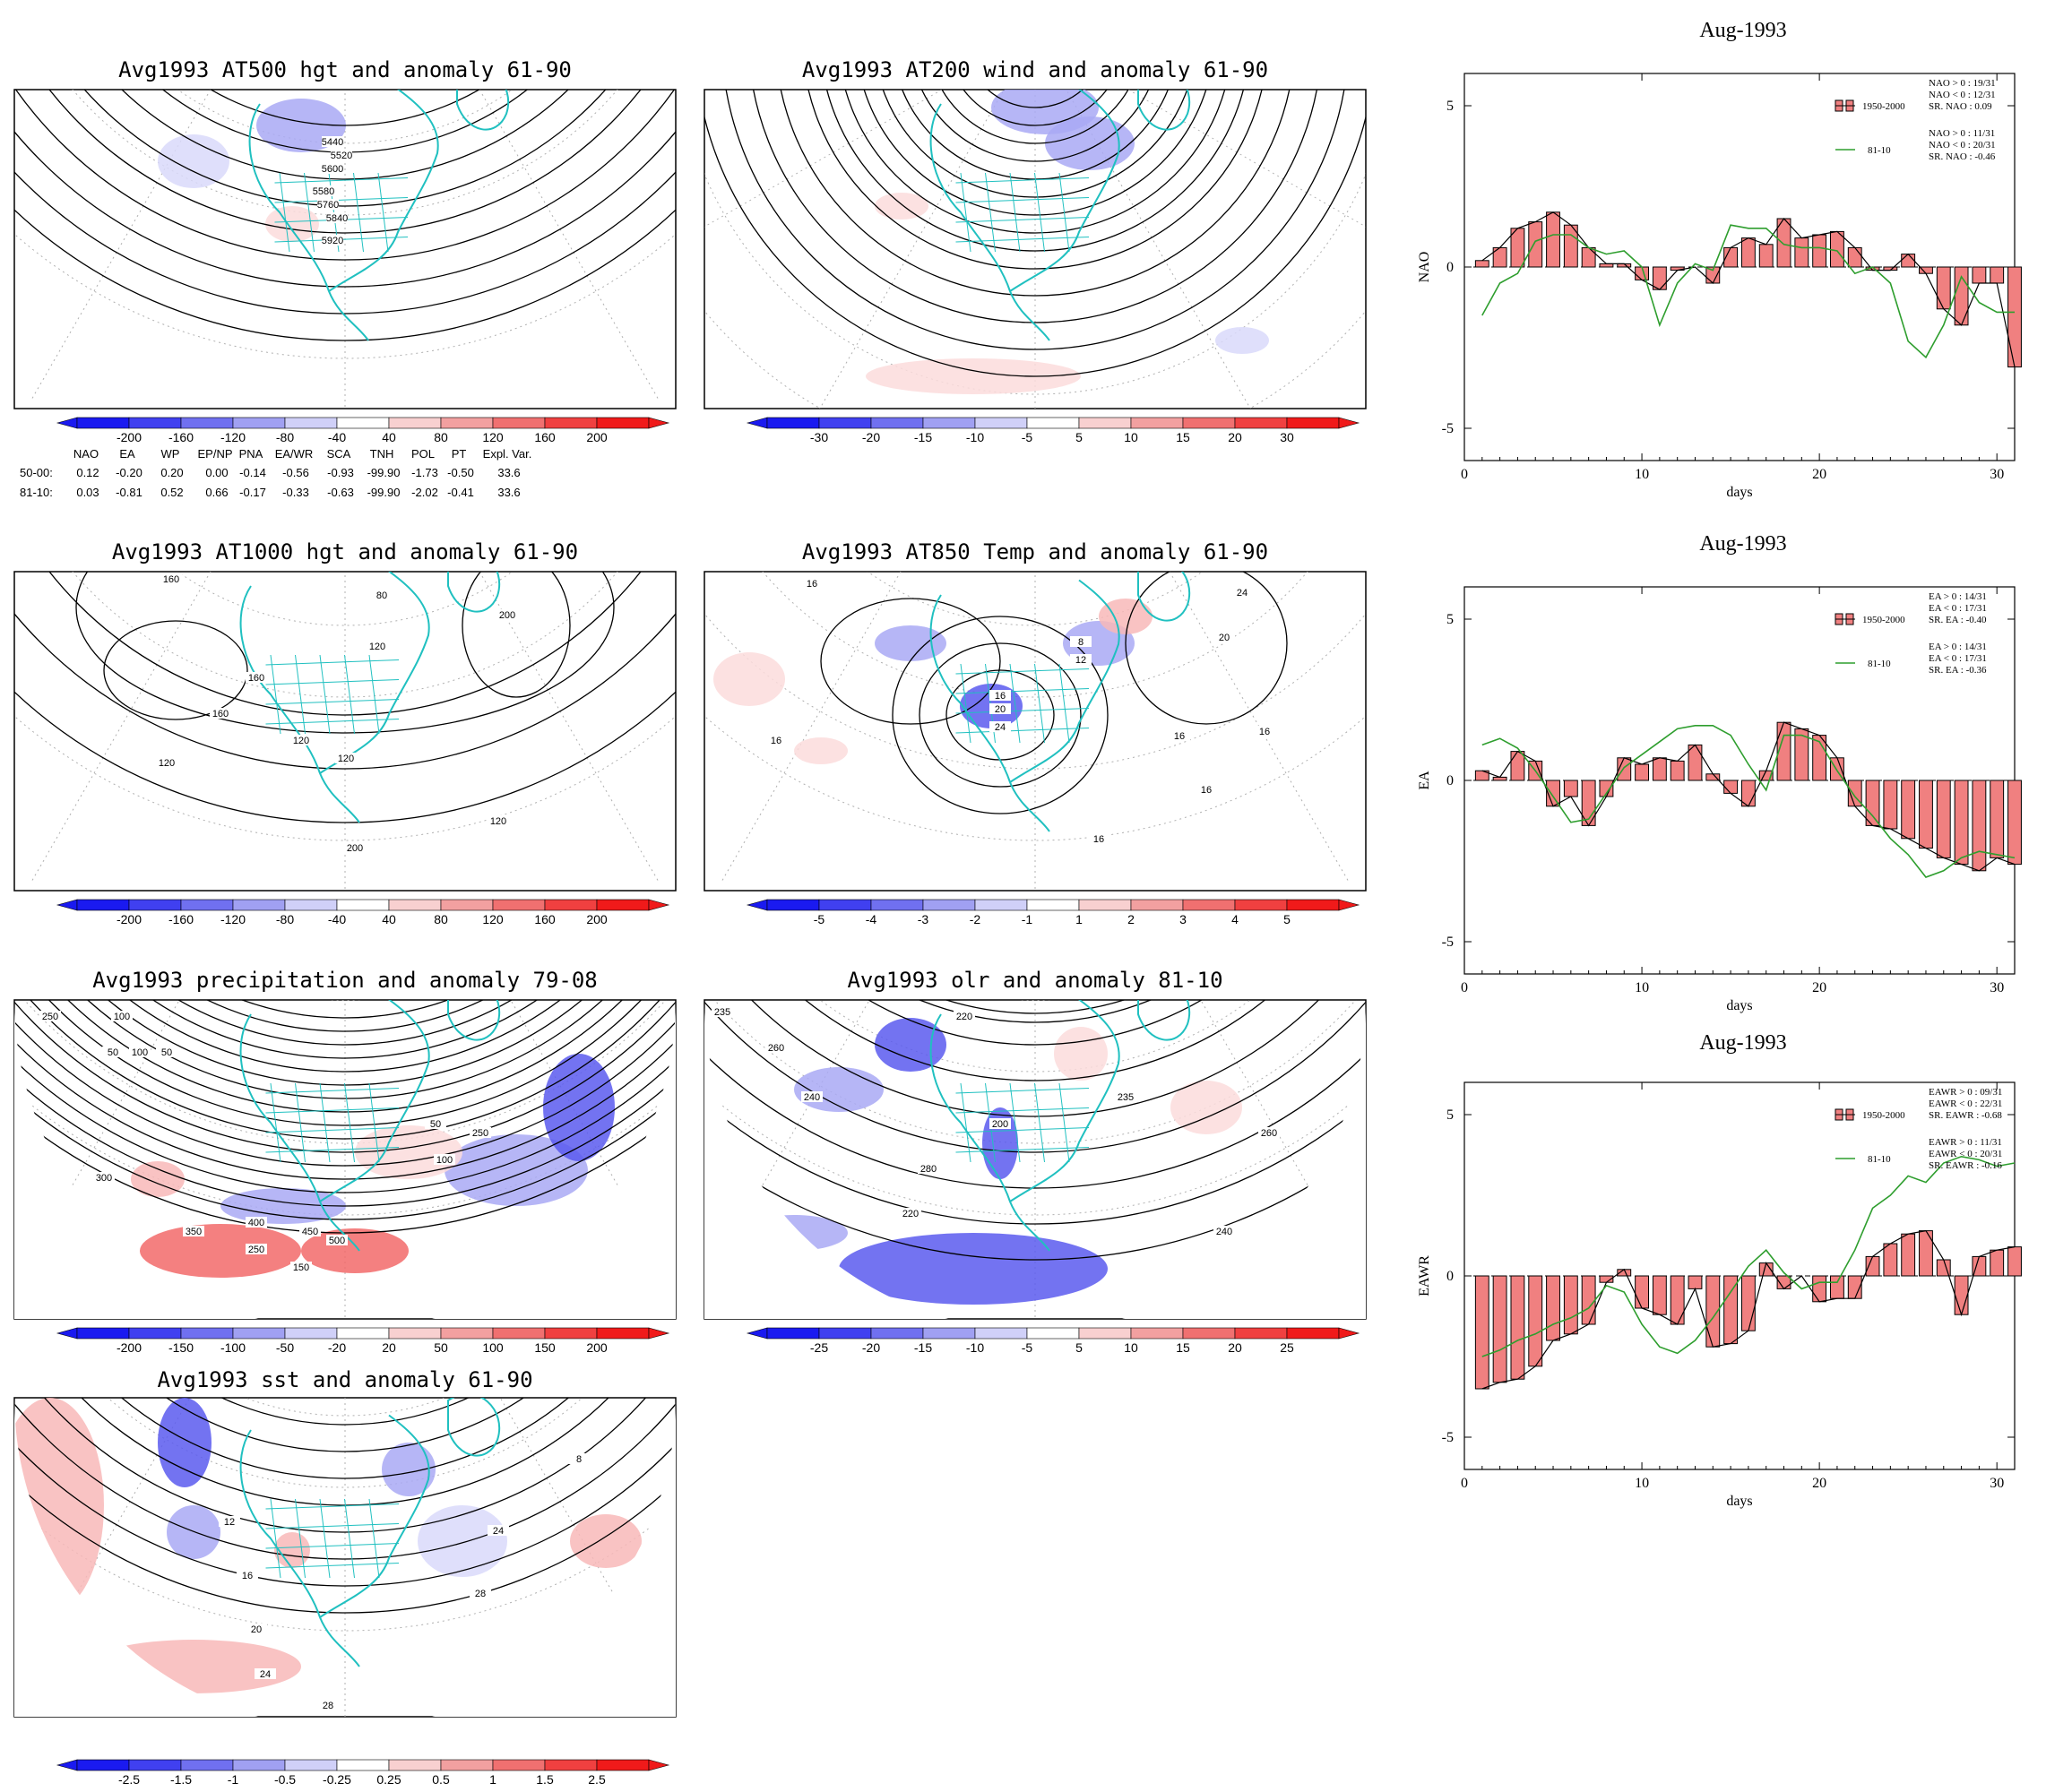 The height and width of the screenshot is (1792, 2072). What do you see at coordinates (337, 1241) in the screenshot?
I see `contour-label: 500` at bounding box center [337, 1241].